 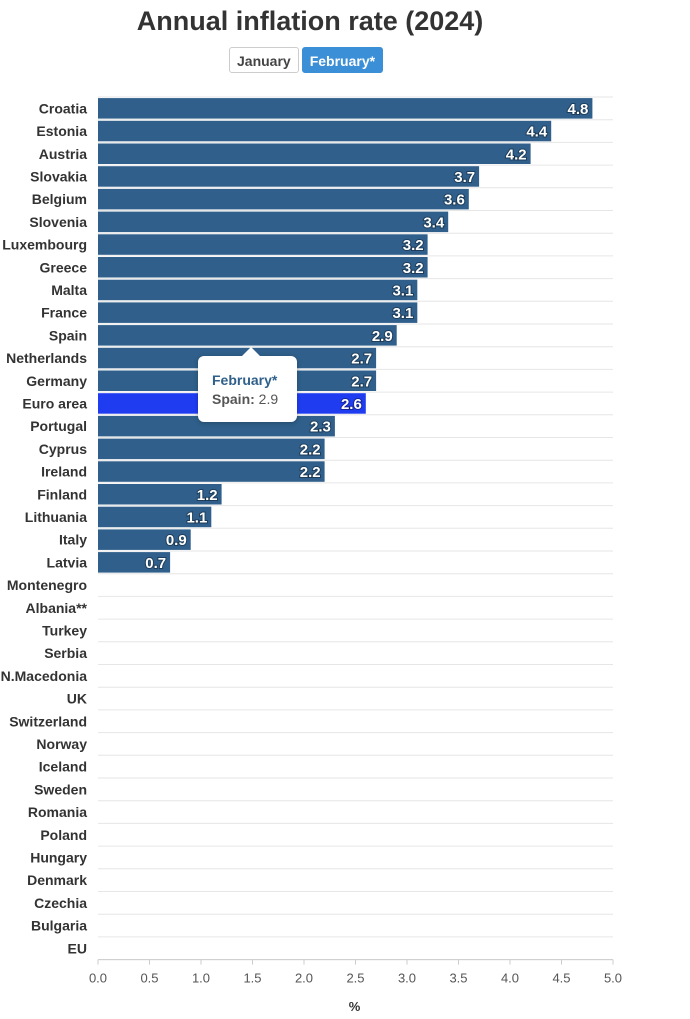 I want to click on category-label: Portugal, so click(x=58, y=426).